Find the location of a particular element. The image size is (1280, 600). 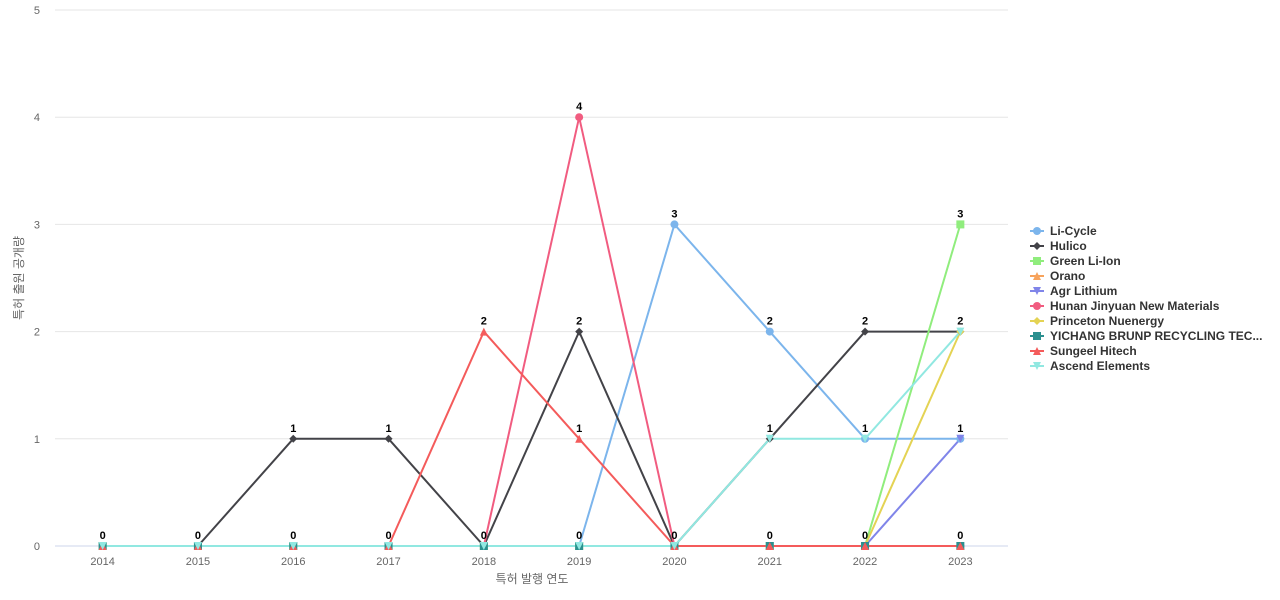

x-tick-label: 2018 is located at coordinates (484, 562).